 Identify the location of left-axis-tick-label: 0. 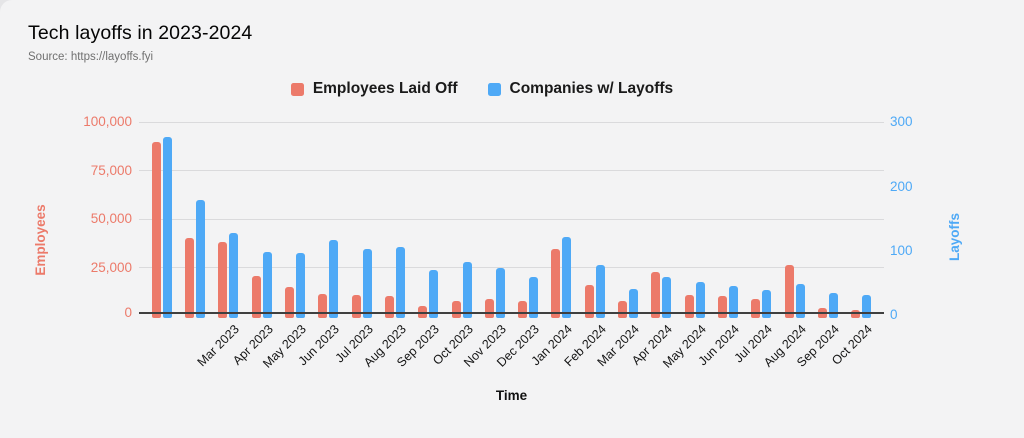
(128, 312).